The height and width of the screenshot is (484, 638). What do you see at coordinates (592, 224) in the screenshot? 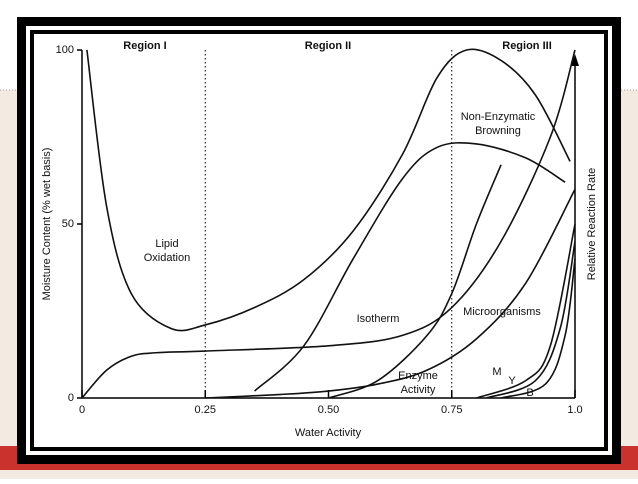
I see `y2-axis-label: Relative Reaction Rate` at bounding box center [592, 224].